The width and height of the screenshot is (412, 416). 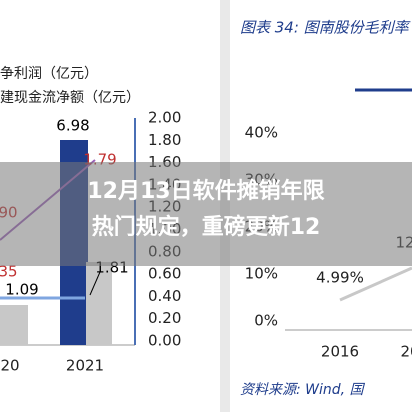 I want to click on y-tick-label: 0.20, so click(x=164, y=318).